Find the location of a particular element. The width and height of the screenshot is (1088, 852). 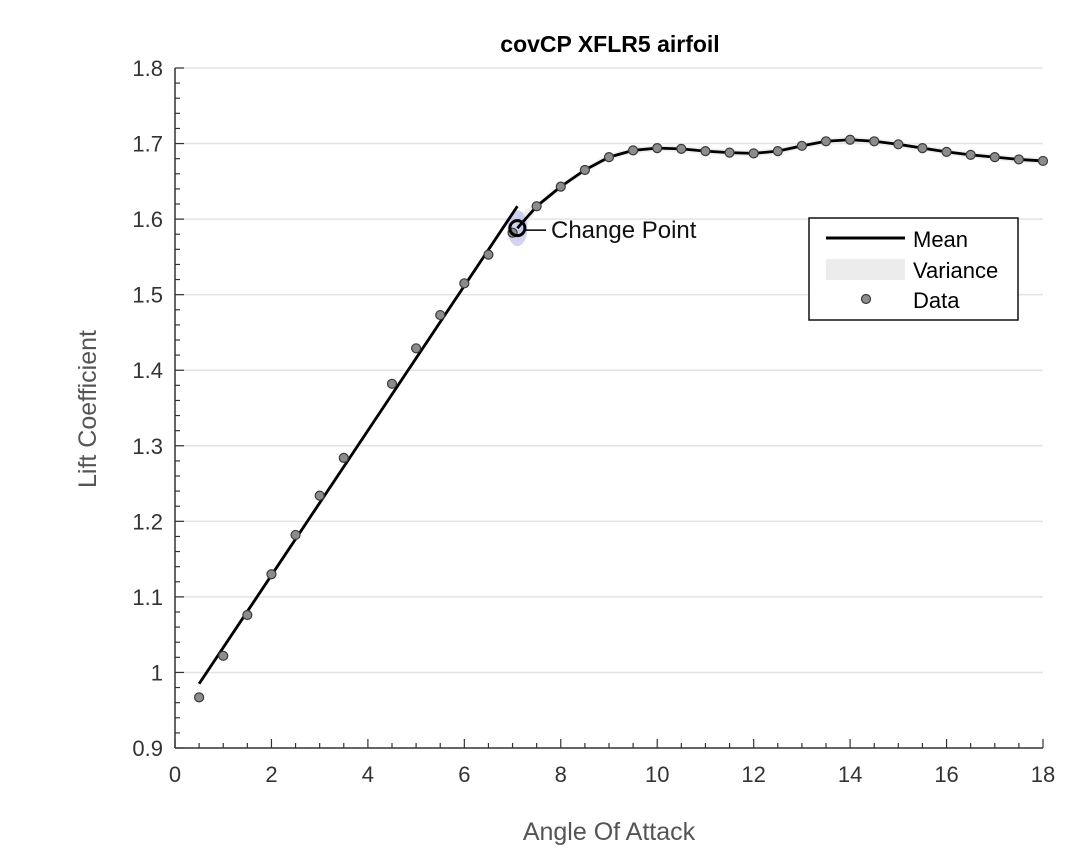

change-point-annotation: Change Point is located at coordinates (602, 230).